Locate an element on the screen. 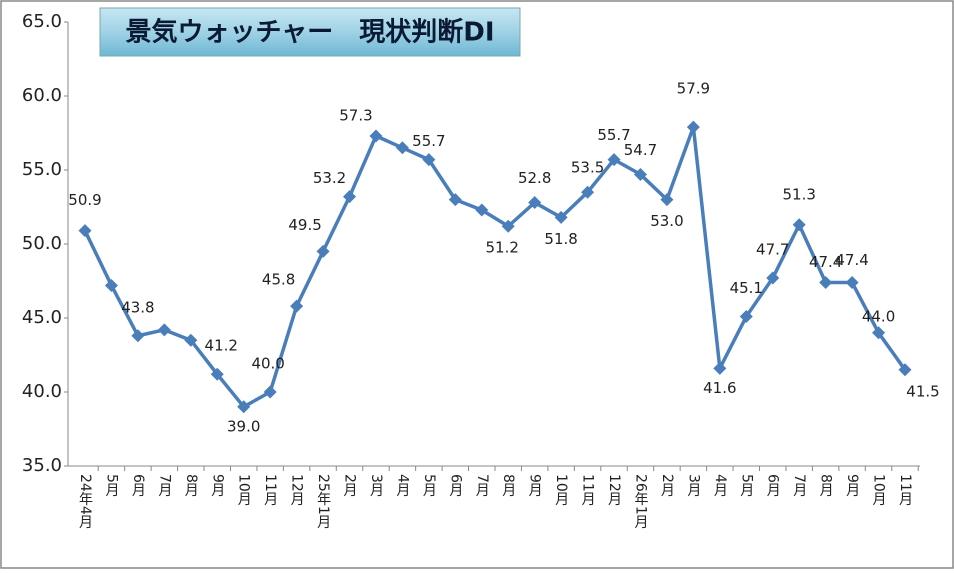 This screenshot has height=573, width=954. chart-title: 景気ウォッチャー 現状判断DI is located at coordinates (310, 32).